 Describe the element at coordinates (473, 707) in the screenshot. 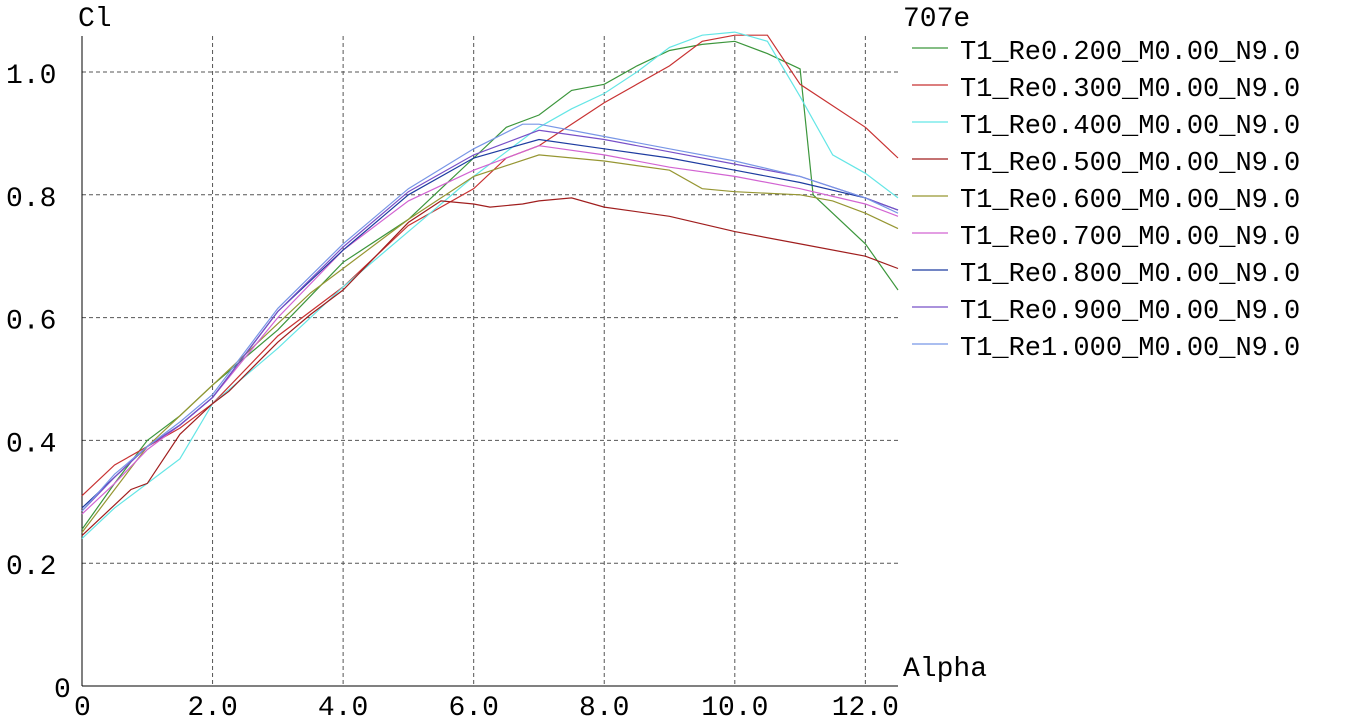

I see `x-tick-label: 6.0` at that location.